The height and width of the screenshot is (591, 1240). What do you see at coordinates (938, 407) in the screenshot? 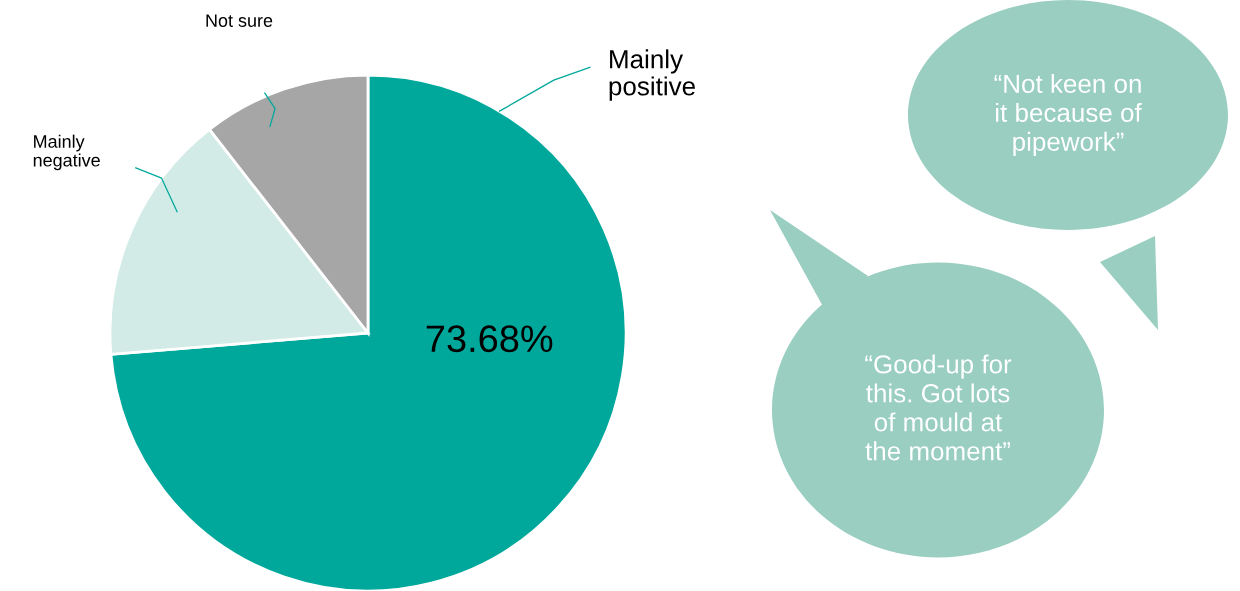
I see `text: “Good-up for this. Got lots of mould at the moment”` at bounding box center [938, 407].